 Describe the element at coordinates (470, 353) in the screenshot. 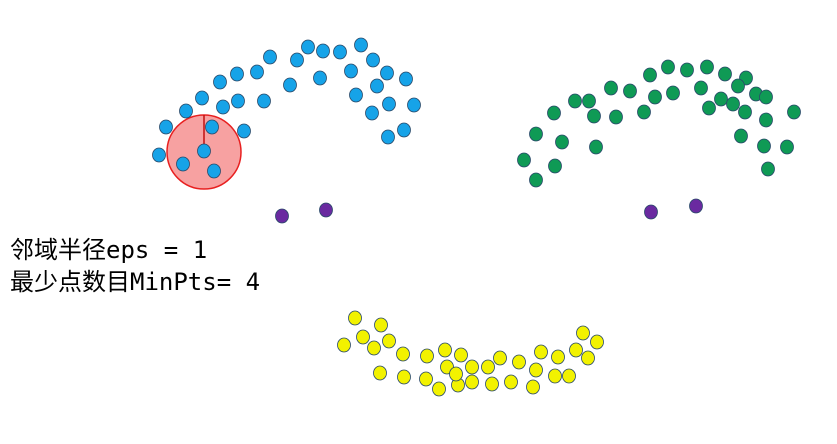

I see `cluster-bottom-points` at that location.